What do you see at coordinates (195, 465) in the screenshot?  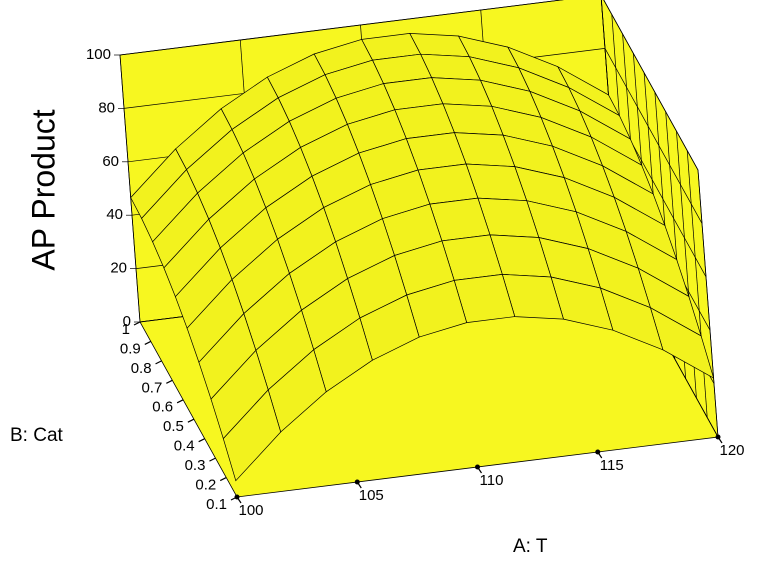 I see `y-tick-label: 0.3` at bounding box center [195, 465].